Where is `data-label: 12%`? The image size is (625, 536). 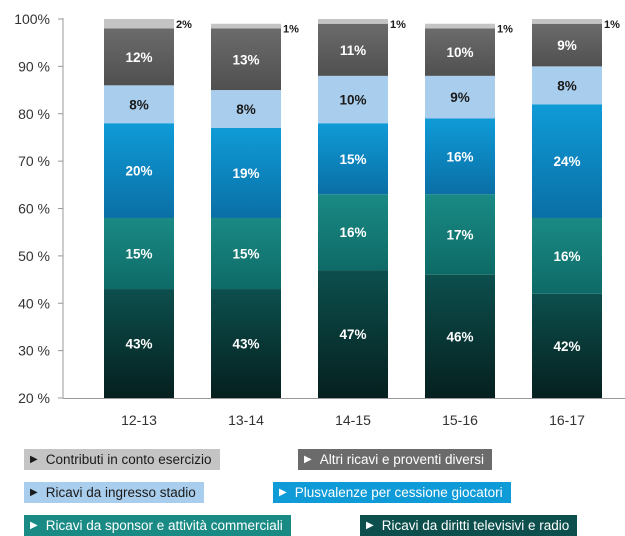
data-label: 12% is located at coordinates (138, 57).